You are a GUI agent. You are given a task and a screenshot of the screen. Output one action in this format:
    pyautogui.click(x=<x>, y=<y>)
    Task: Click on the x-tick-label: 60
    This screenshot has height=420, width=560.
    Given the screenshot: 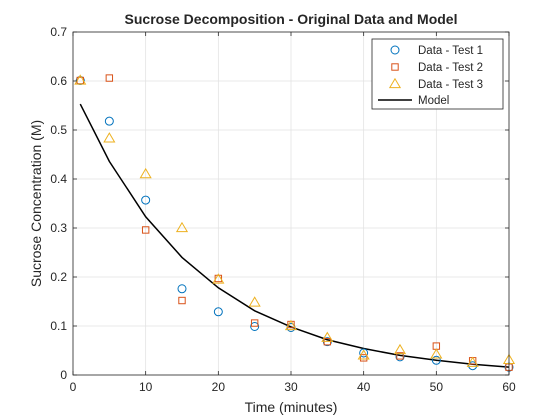 What is the action you would take?
    pyautogui.click(x=509, y=387)
    